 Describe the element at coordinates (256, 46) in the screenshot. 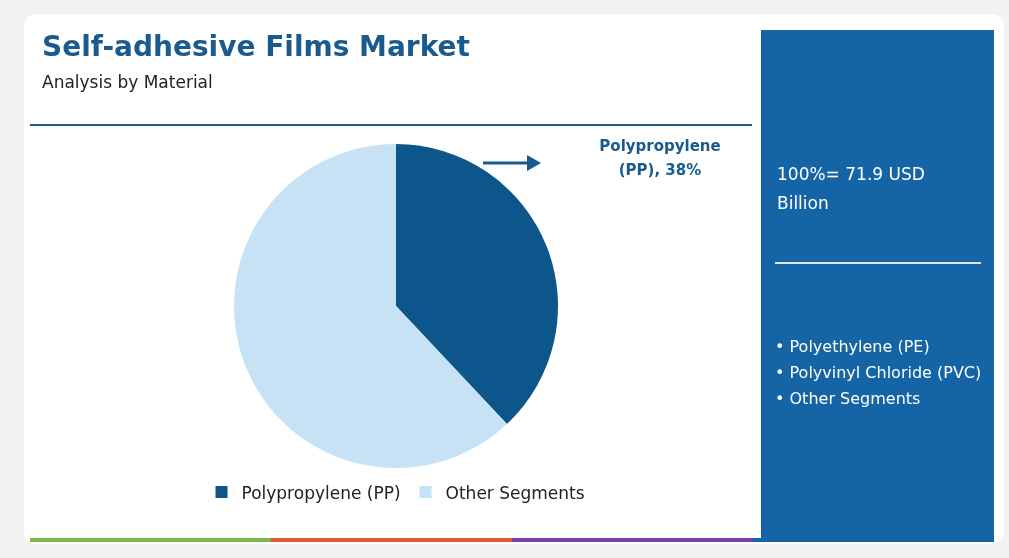

I see `chart-title: Self-adhesive Films Market` at that location.